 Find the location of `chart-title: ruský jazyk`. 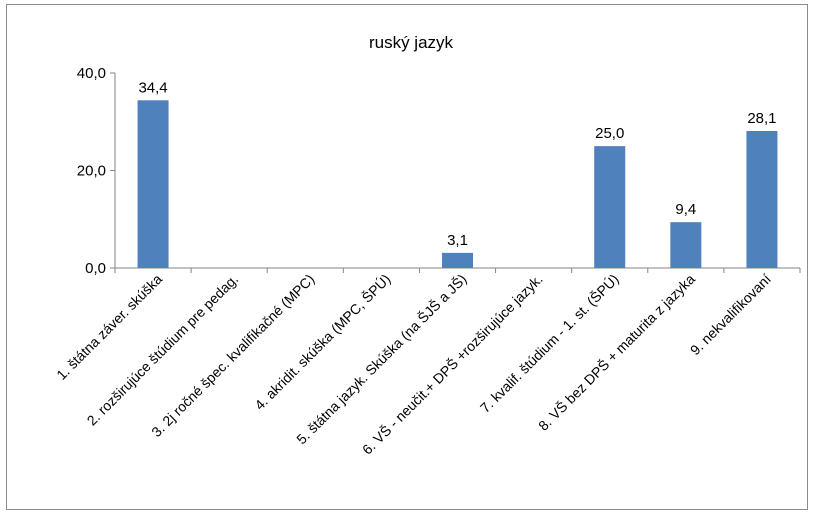

chart-title: ruský jazyk is located at coordinates (411, 42).